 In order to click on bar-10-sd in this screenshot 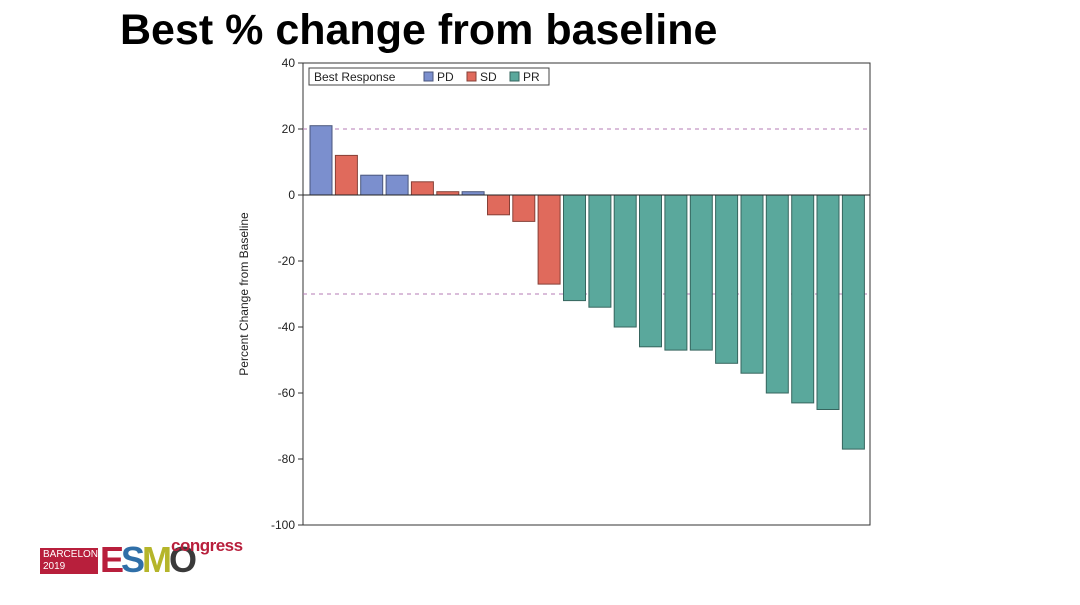, I will do `click(549, 239)`.